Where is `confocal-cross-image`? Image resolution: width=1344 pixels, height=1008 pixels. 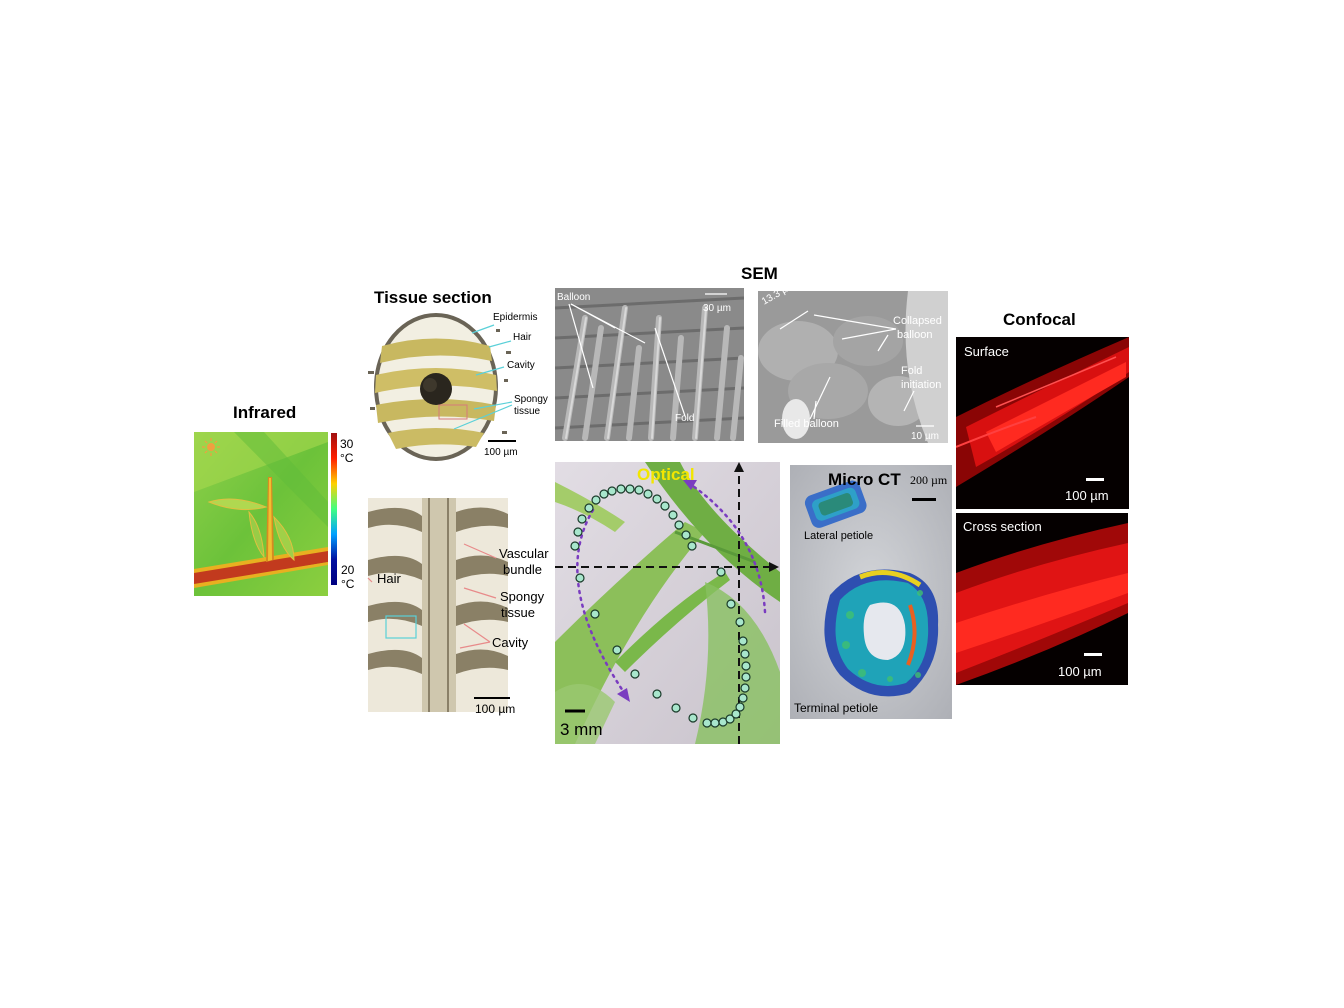 confocal-cross-image is located at coordinates (1042, 599).